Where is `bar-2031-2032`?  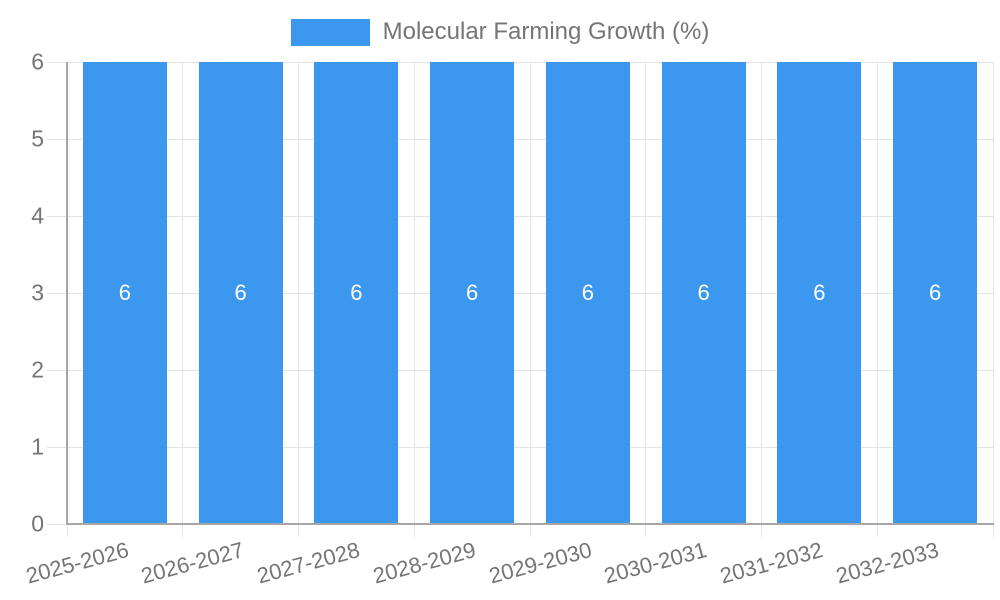
bar-2031-2032 is located at coordinates (819, 293).